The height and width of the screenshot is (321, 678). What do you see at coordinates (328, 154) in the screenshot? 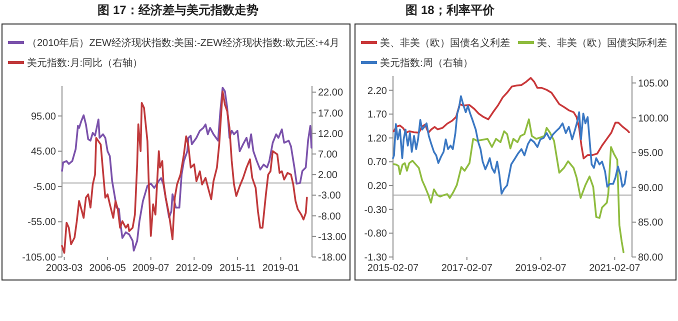
I see `y2-tick-label: 7.00` at bounding box center [328, 154].